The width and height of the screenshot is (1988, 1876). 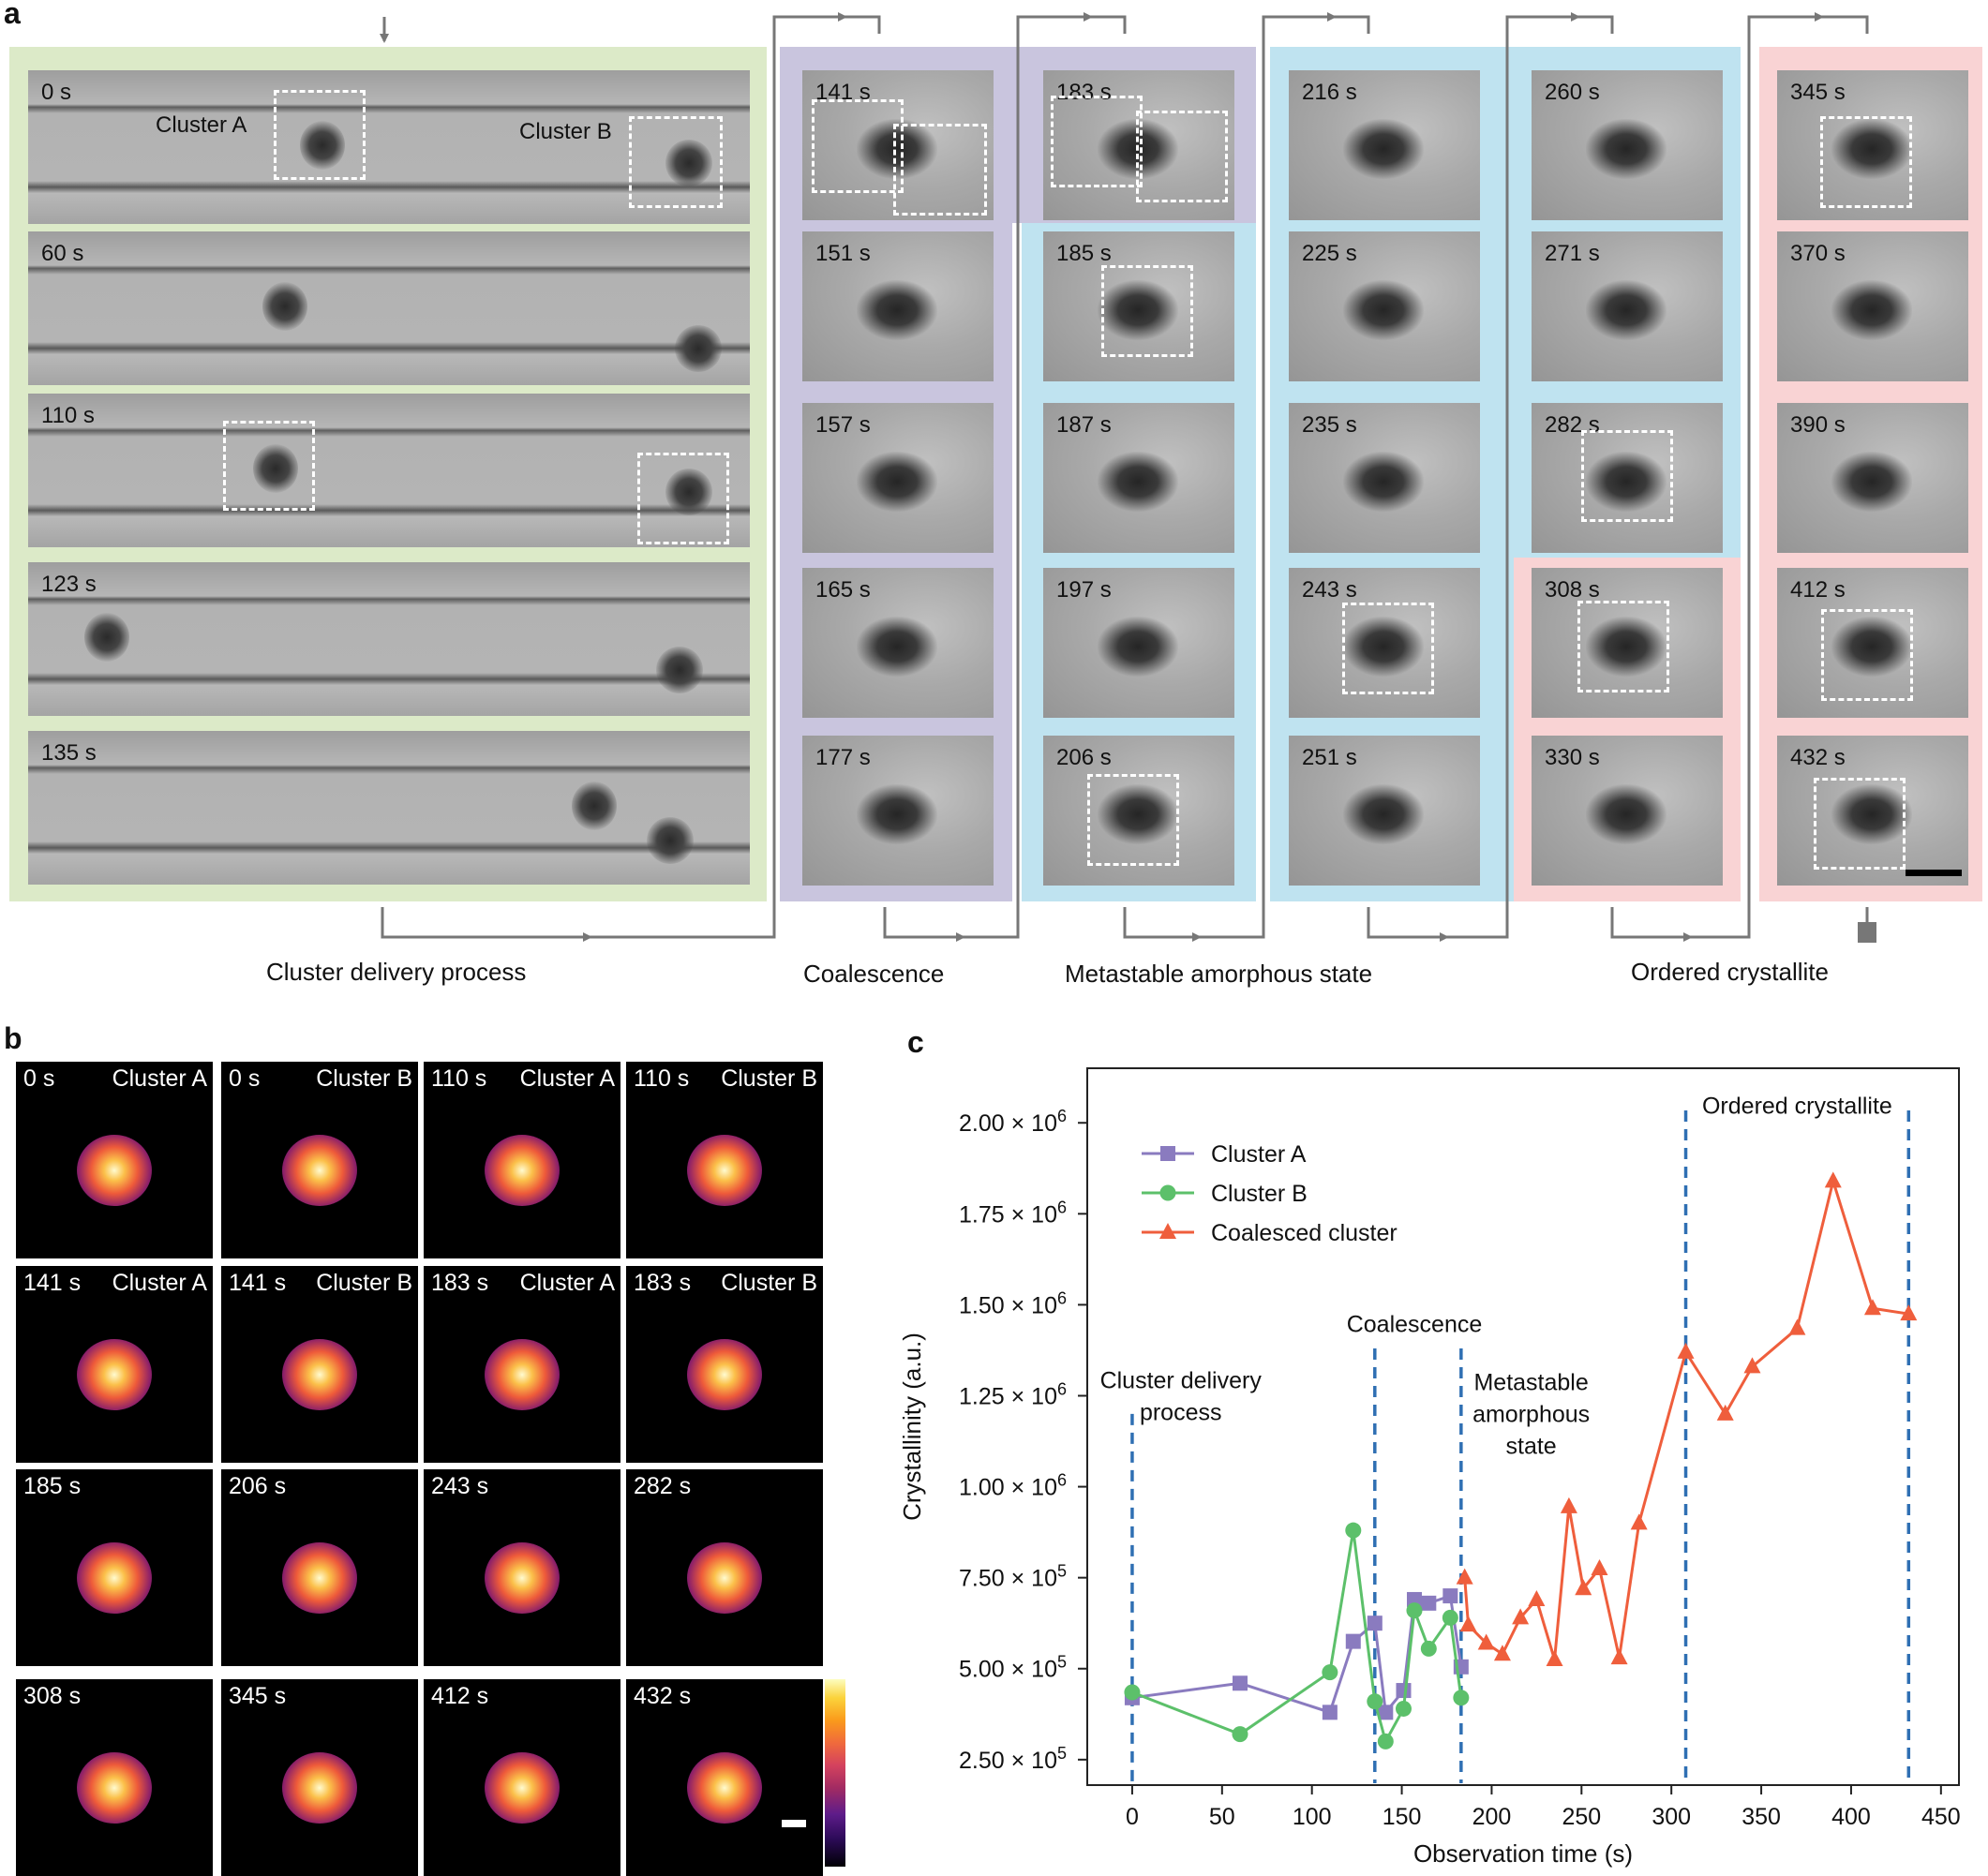 I want to click on phase-label-crystallite: Ordered crystallite, so click(x=1730, y=972).